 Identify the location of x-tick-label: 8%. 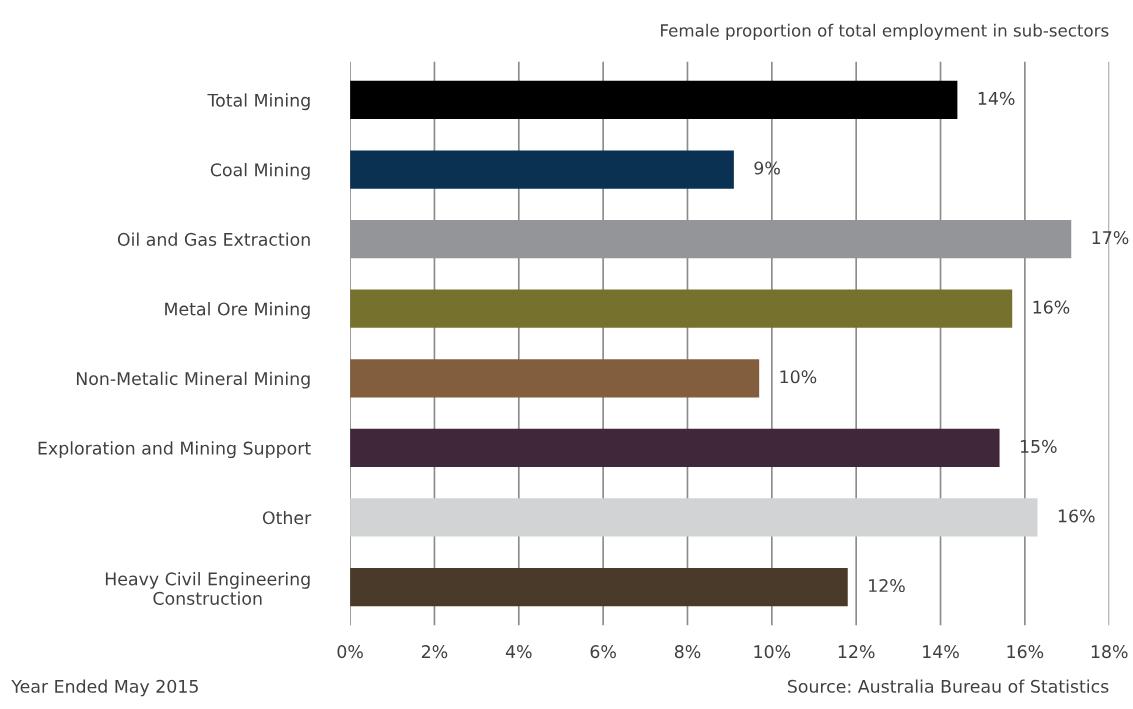
(687, 652).